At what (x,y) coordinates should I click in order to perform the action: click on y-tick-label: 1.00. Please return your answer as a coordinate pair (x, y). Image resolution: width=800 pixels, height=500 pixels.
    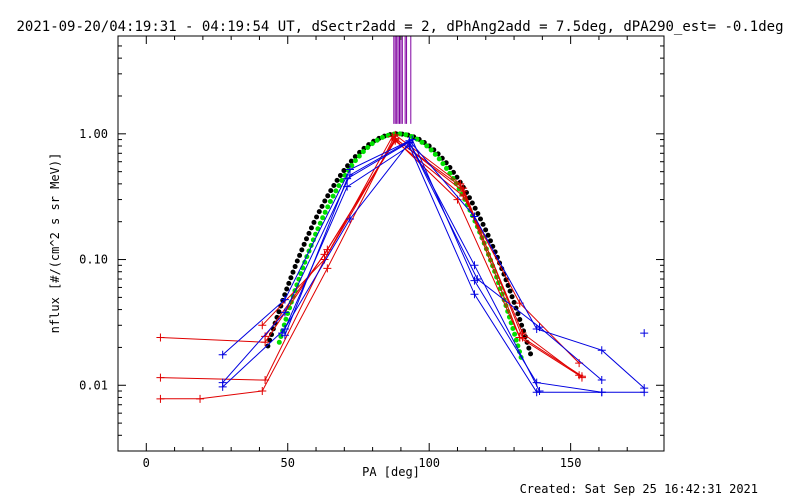
    Looking at the image, I should click on (93, 134).